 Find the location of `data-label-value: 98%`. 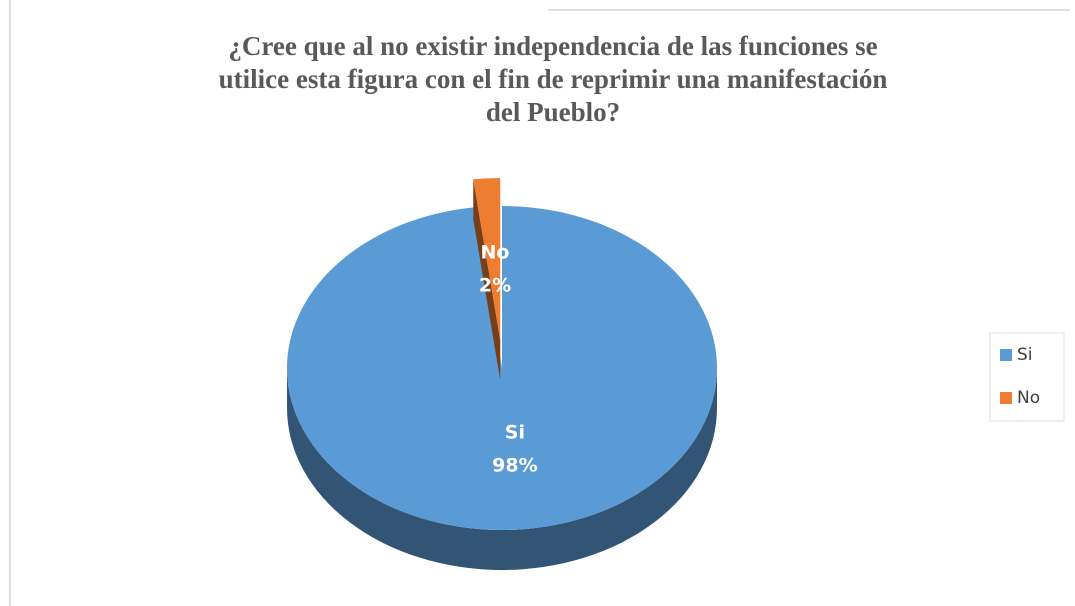

data-label-value: 98% is located at coordinates (514, 466).